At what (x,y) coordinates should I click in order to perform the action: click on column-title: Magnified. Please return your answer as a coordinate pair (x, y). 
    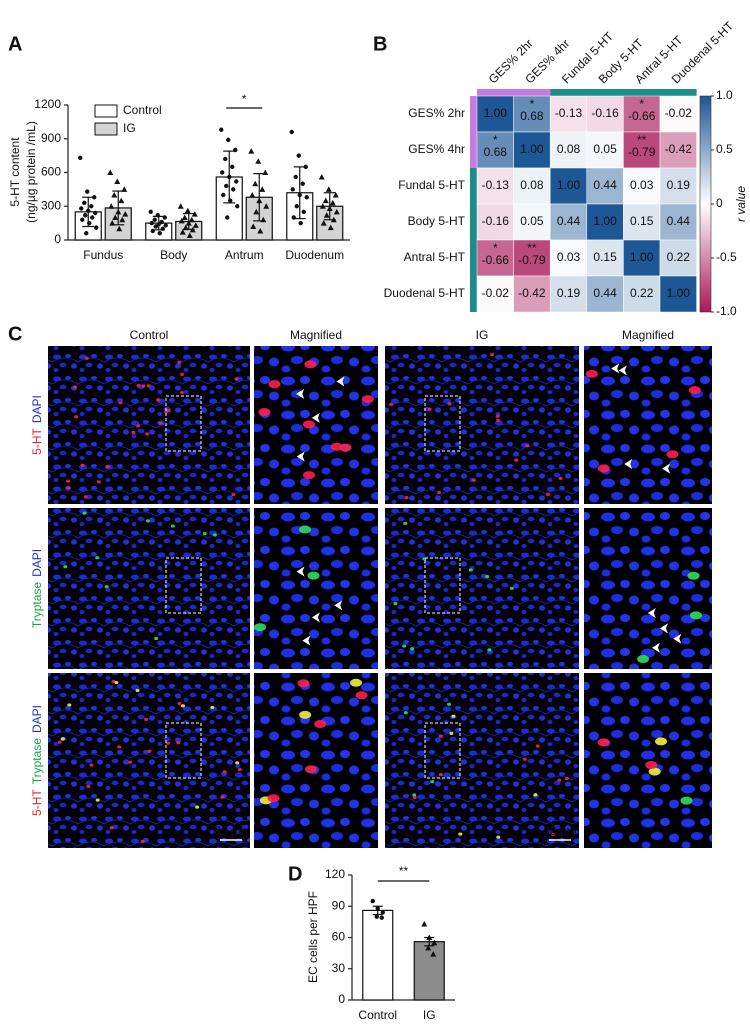
    Looking at the image, I should click on (648, 335).